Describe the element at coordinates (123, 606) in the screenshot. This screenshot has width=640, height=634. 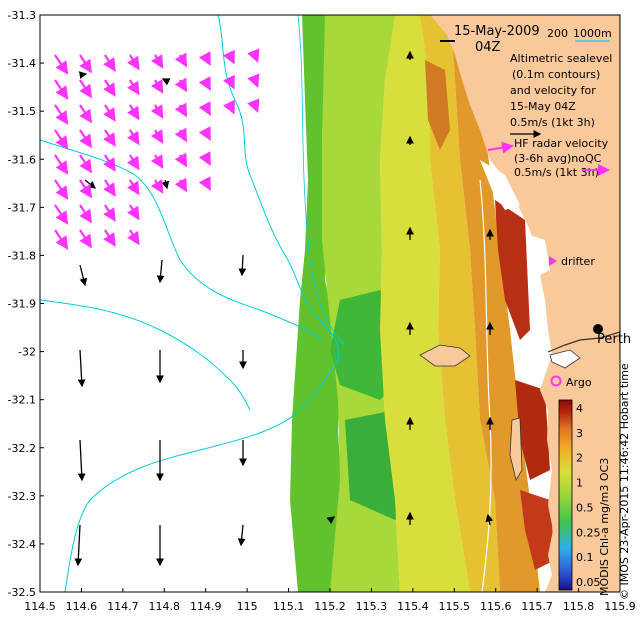
I see `x-tick-label: 114.7` at that location.